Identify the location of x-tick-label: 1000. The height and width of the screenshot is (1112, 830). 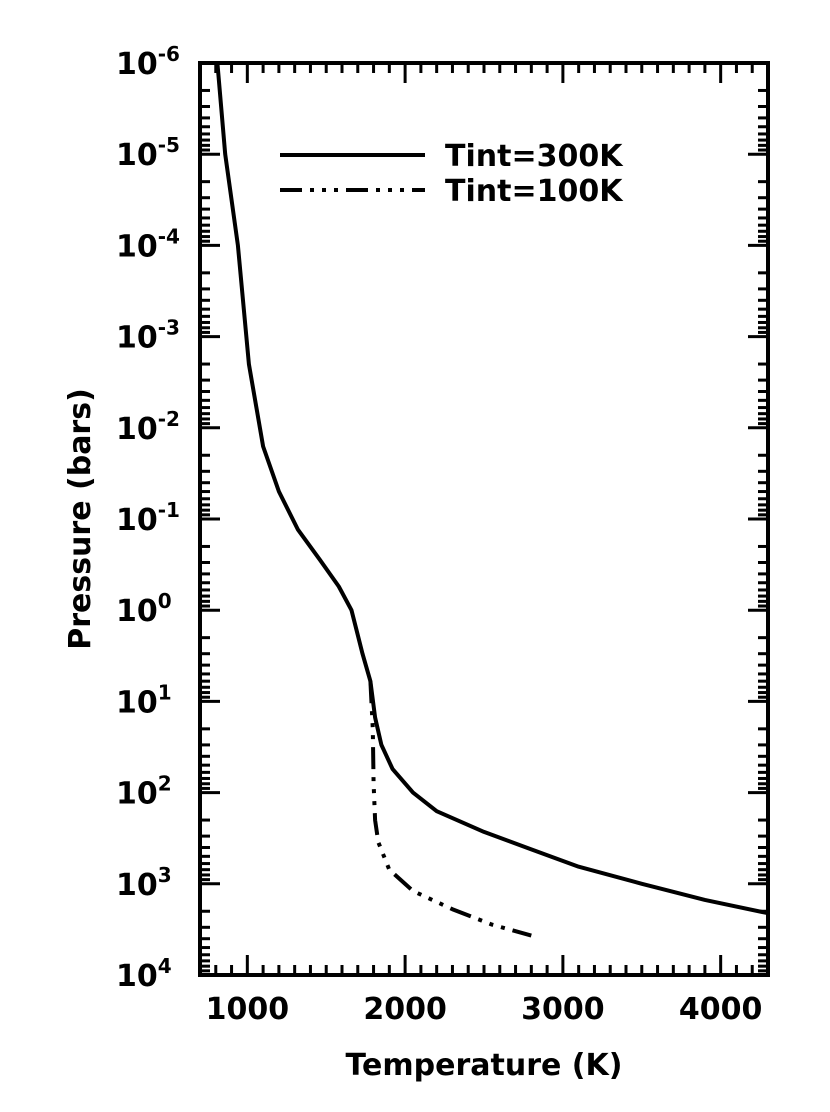
(248, 1009).